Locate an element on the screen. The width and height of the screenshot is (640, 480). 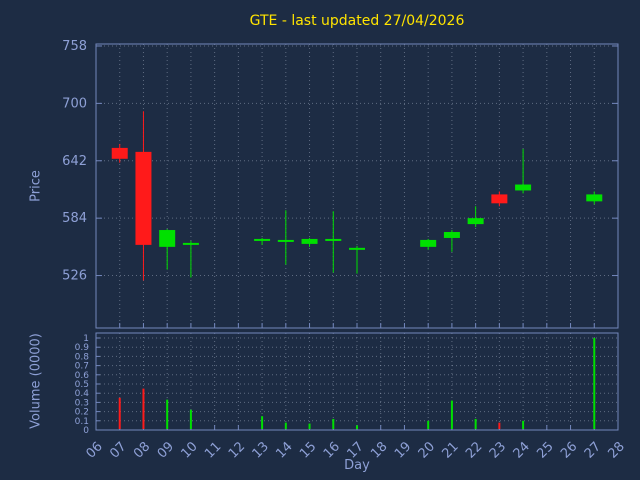
svg-text: 17 is located at coordinates (356, 450).